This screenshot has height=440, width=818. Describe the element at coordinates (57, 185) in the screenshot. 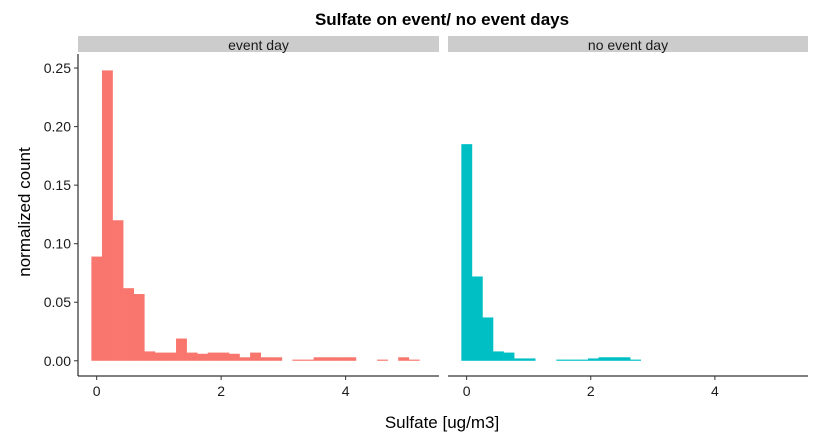

I see `y-tick-label: 0.15` at that location.